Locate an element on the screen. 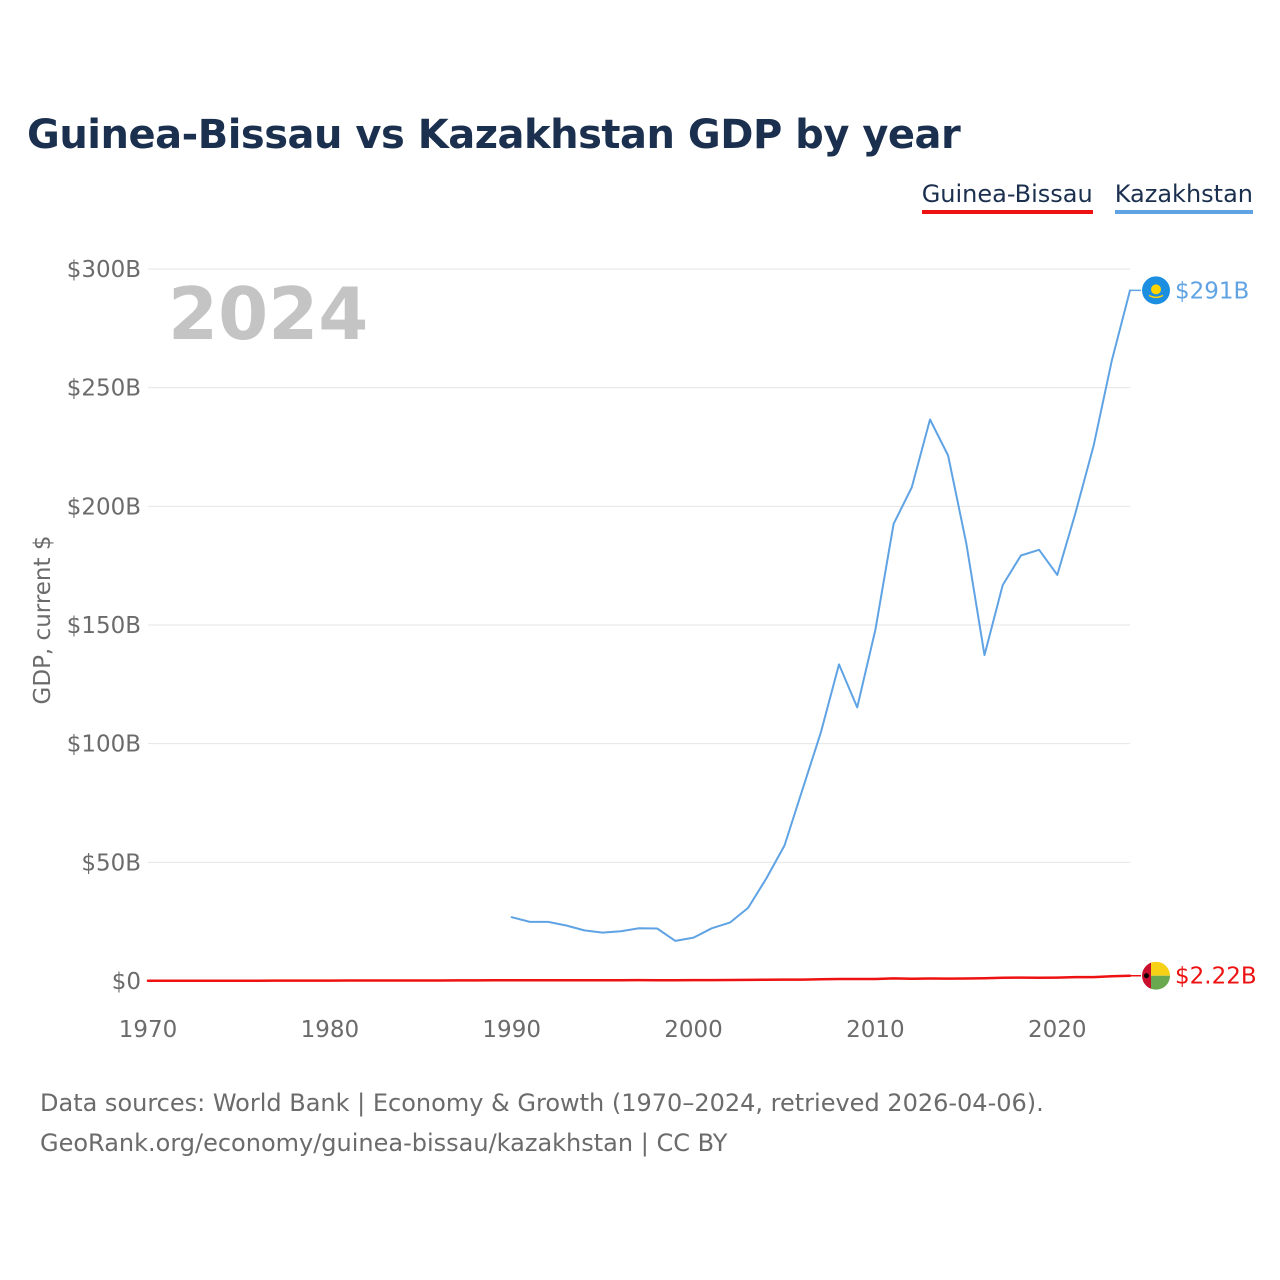  legend-item-guinea-bissau: Guinea-Bissau is located at coordinates (1007, 197).